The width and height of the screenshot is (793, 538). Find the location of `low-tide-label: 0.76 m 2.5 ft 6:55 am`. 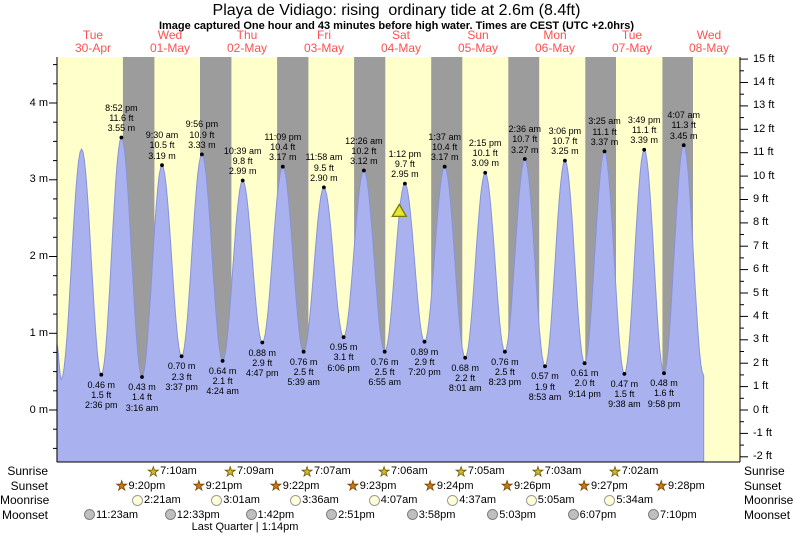

low-tide-label: 0.76 m 2.5 ft 6:55 am is located at coordinates (384, 372).